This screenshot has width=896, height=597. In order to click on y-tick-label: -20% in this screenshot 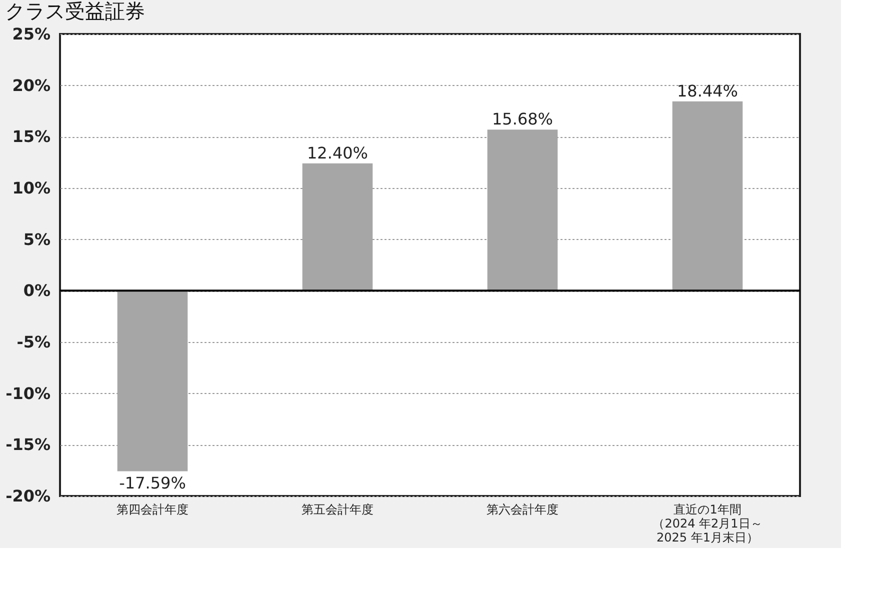, I will do `click(28, 496)`.